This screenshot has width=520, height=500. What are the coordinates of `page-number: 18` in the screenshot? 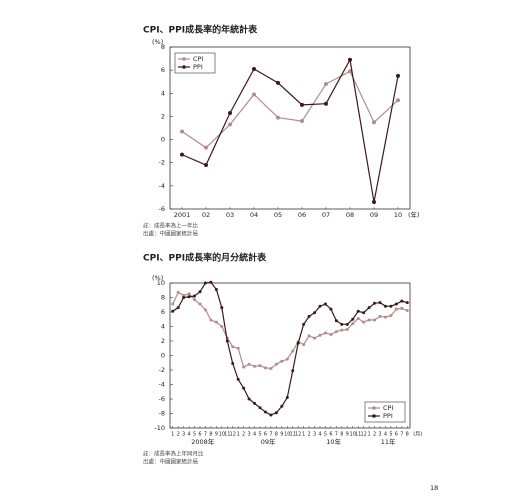 It's located at (434, 488).